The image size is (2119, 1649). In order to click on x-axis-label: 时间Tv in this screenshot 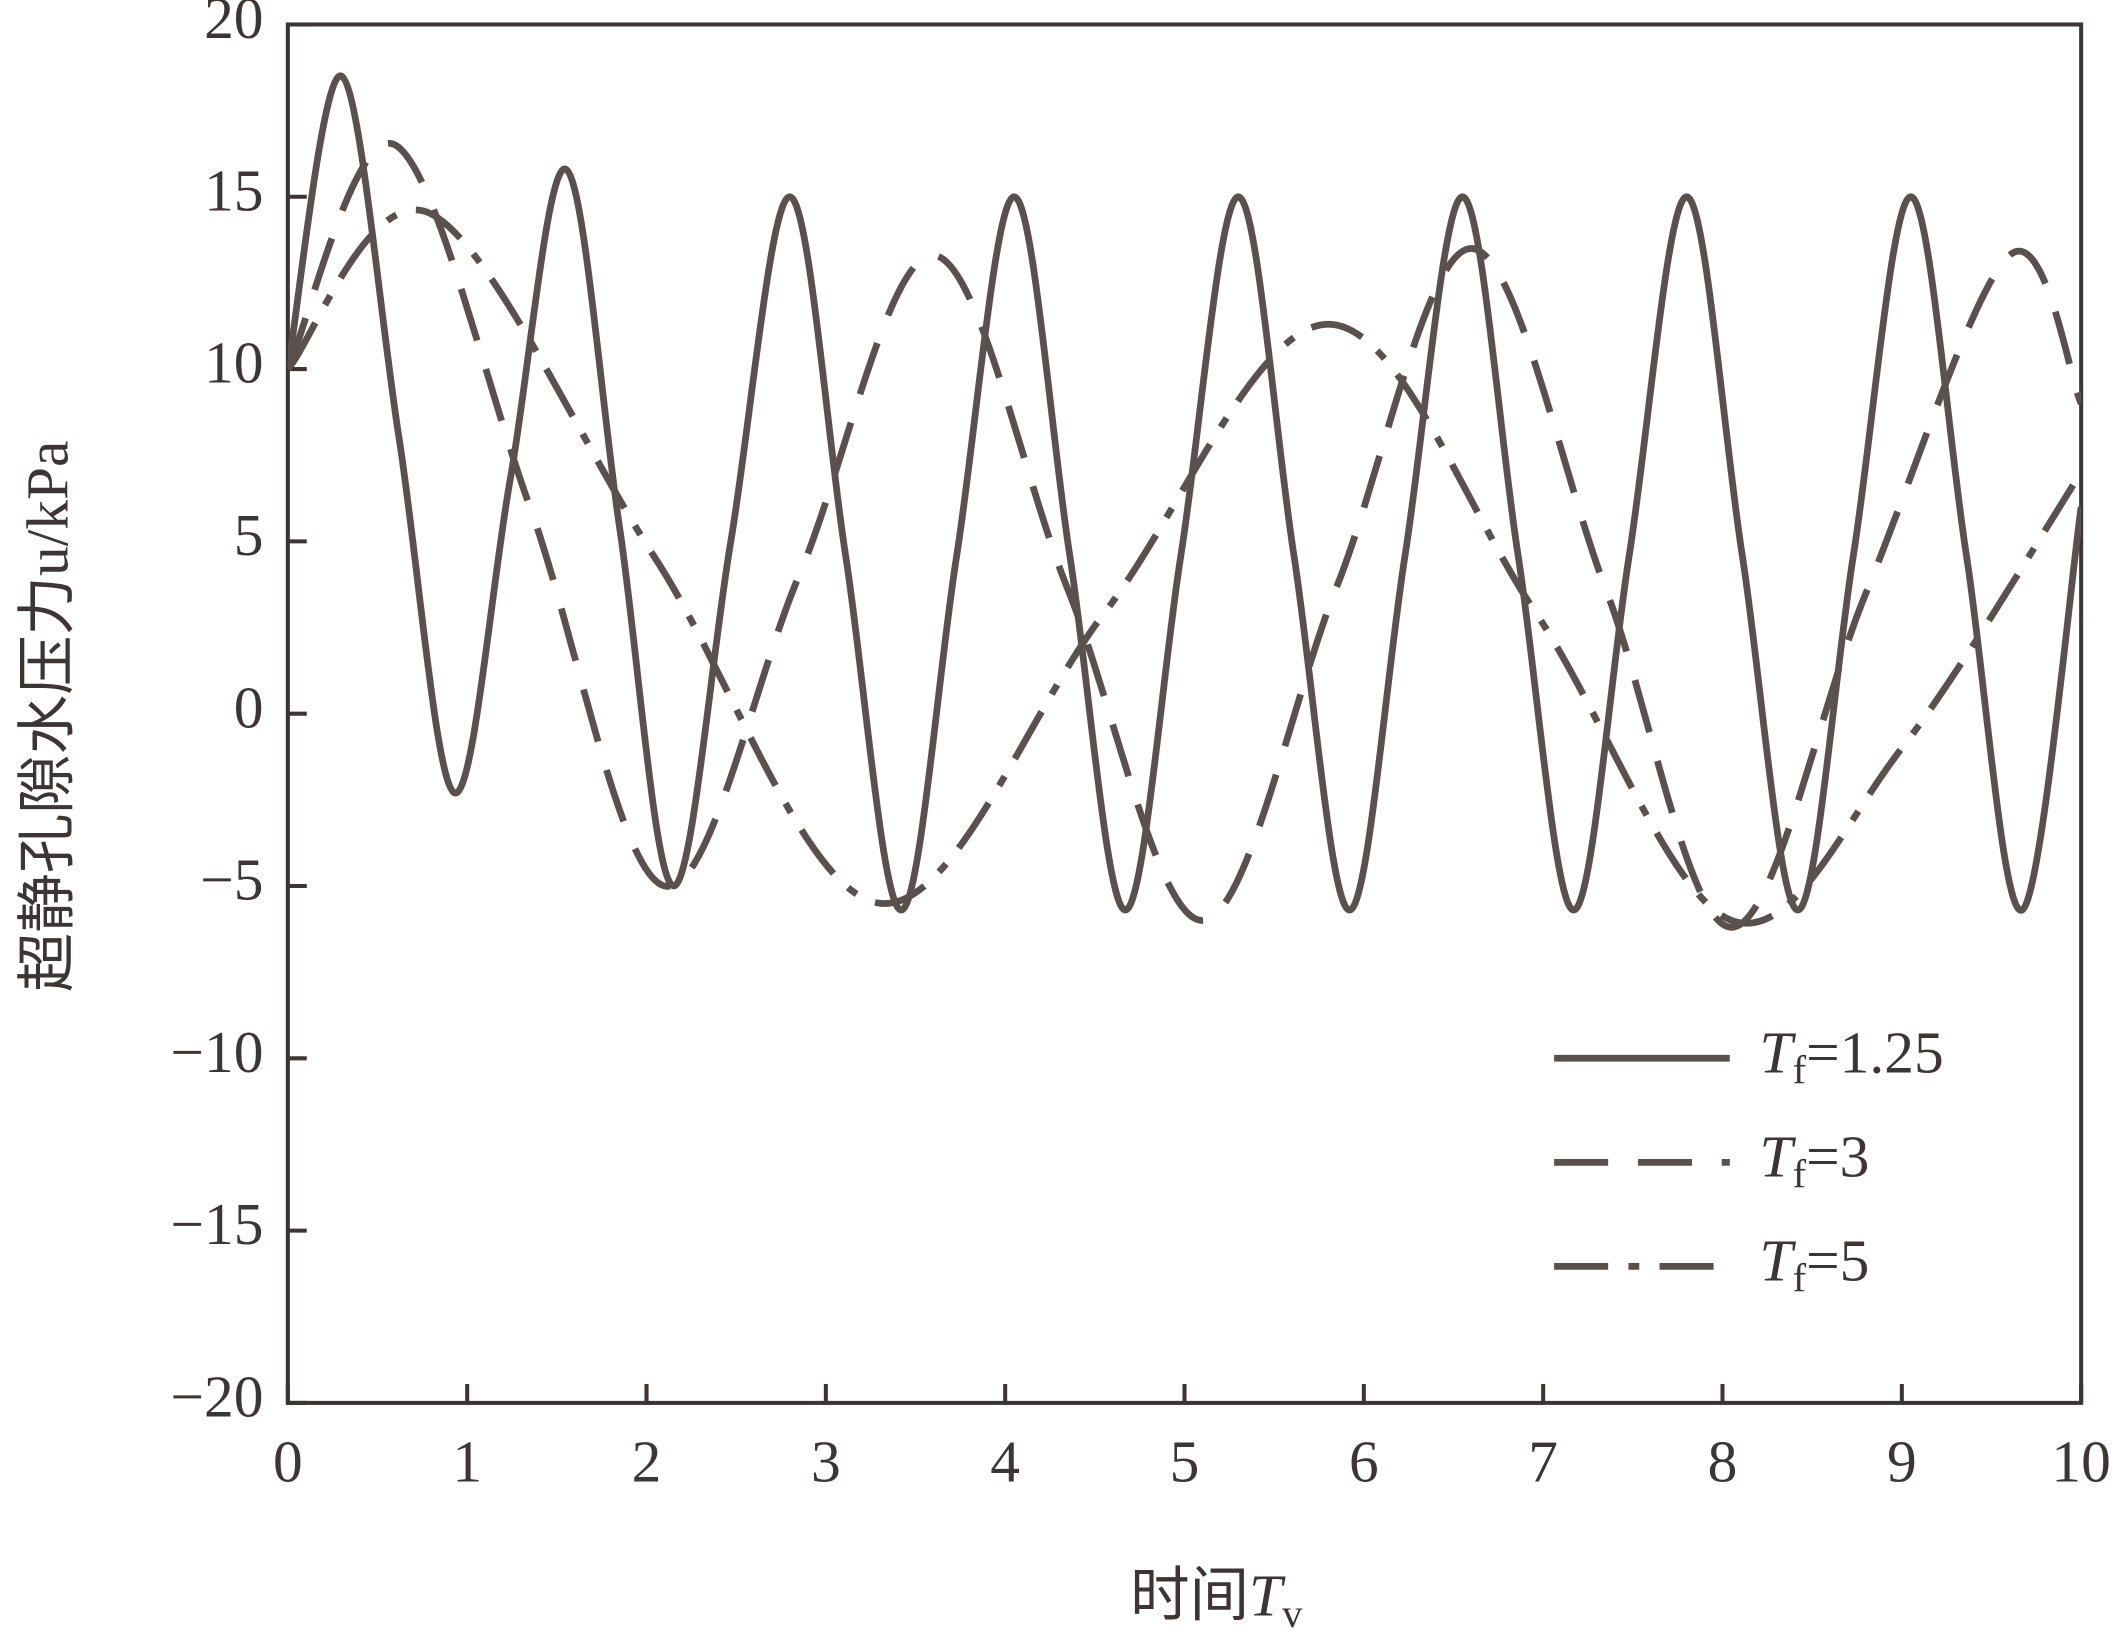, I will do `click(1216, 1599)`.